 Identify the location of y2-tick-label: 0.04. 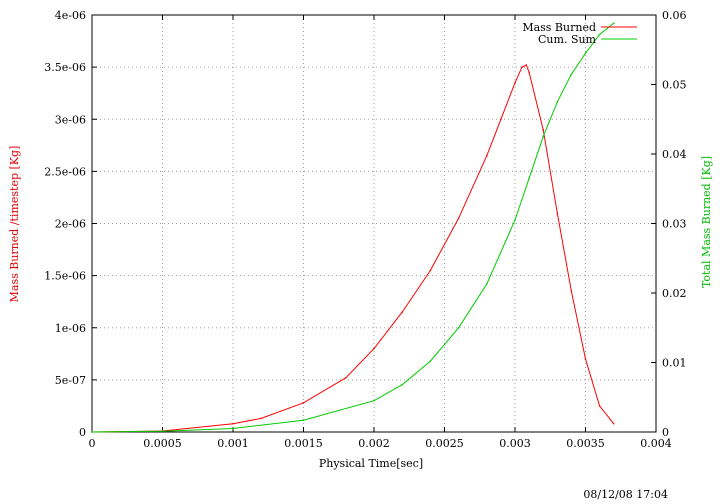
(674, 154).